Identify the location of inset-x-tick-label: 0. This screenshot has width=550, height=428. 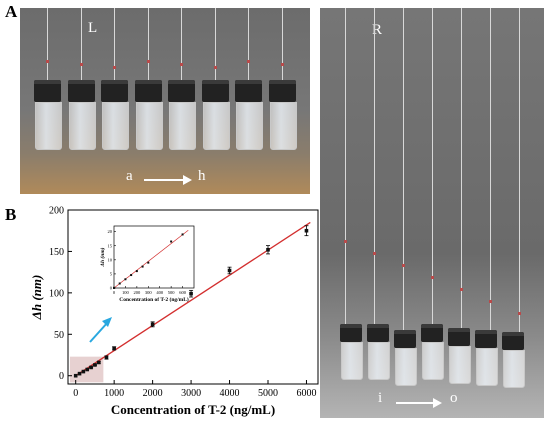
(114, 292).